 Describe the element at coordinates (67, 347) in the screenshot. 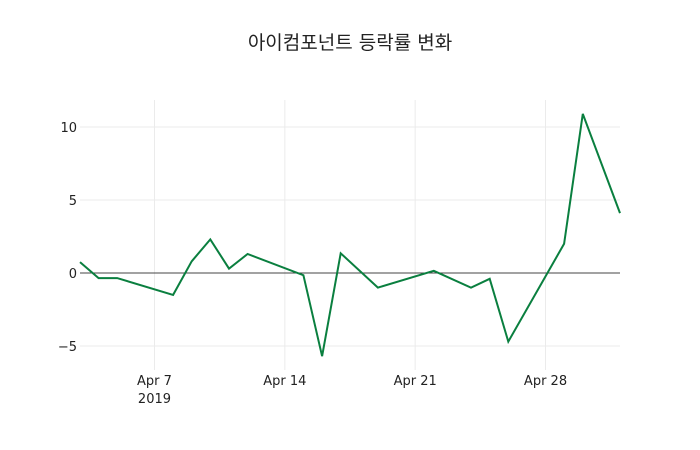

I see `svg-text: −5` at that location.